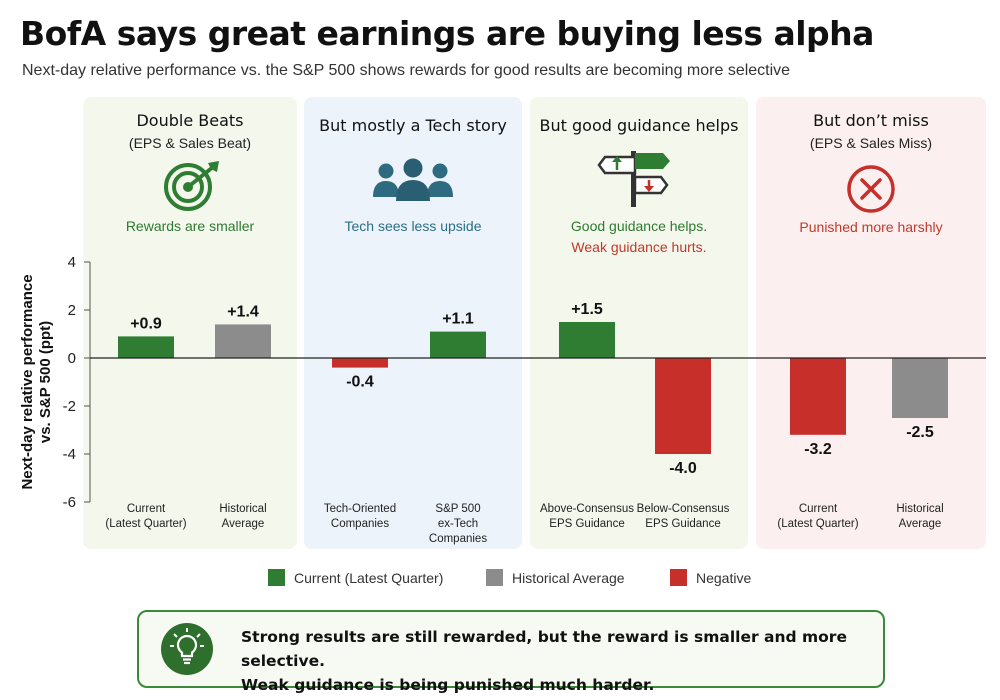  I want to click on data-label: +1.5, so click(587, 309).